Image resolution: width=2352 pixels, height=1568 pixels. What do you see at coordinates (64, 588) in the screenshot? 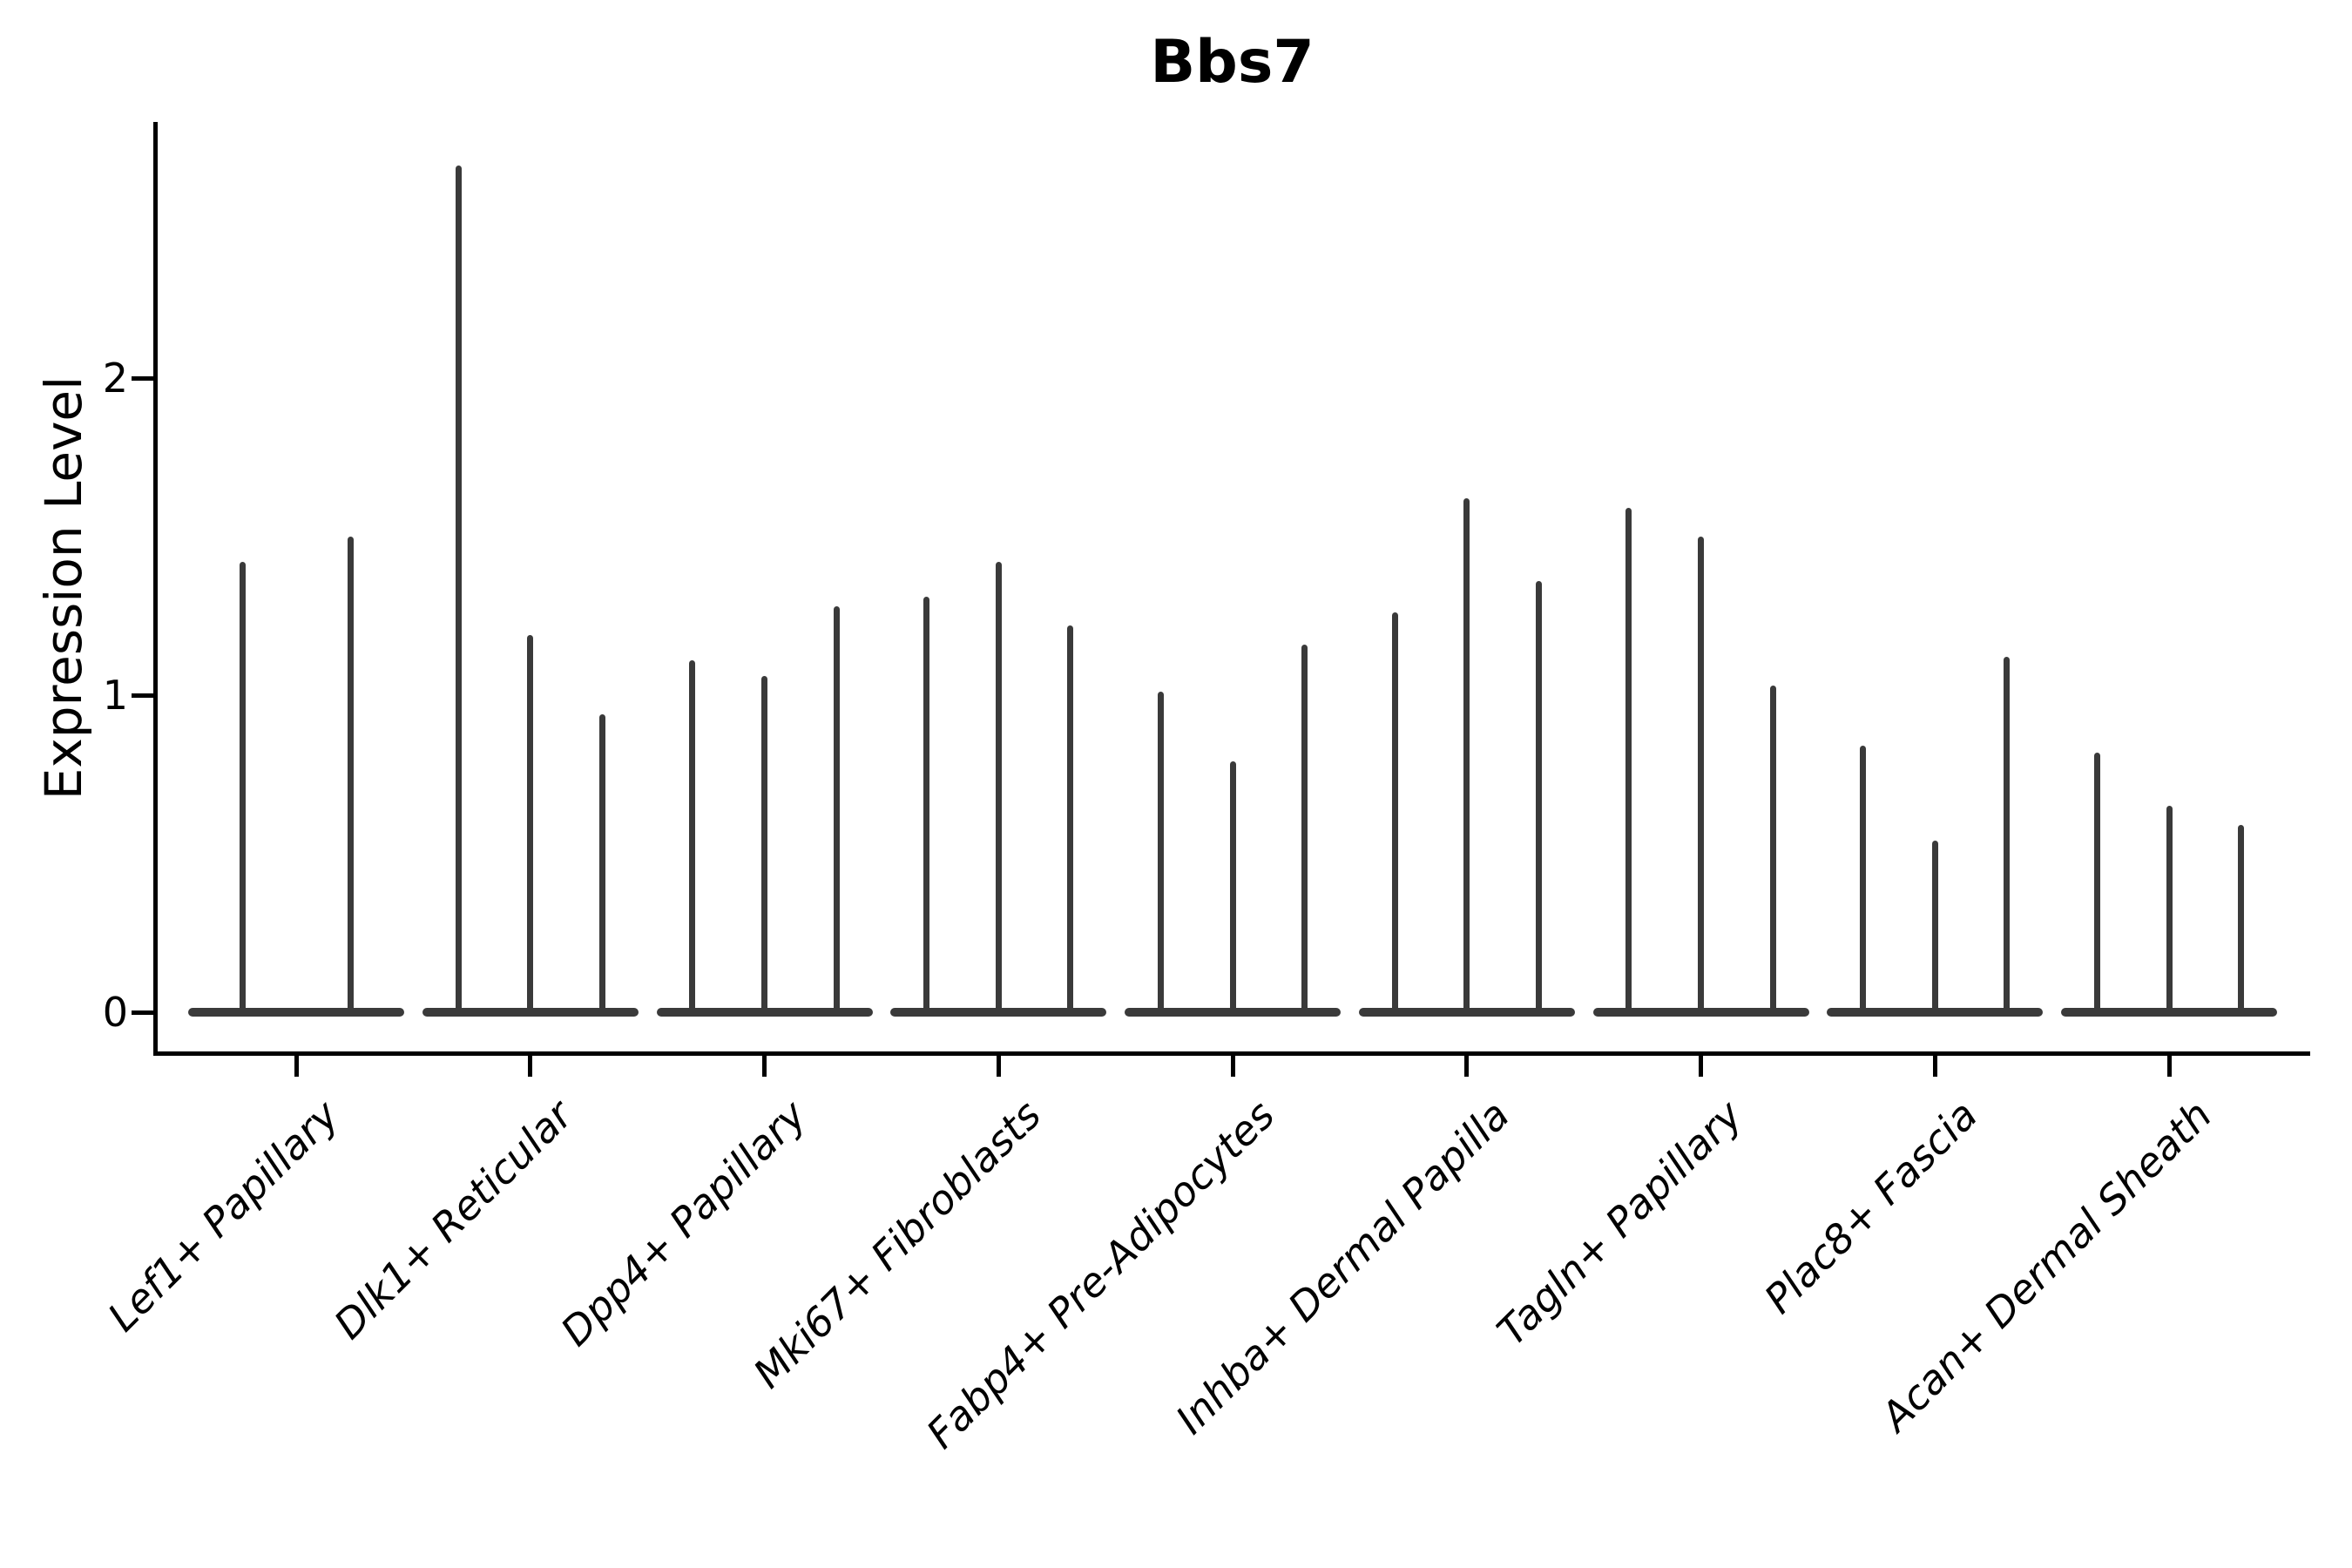
I see `y-axis-label: Expression Level` at bounding box center [64, 588].